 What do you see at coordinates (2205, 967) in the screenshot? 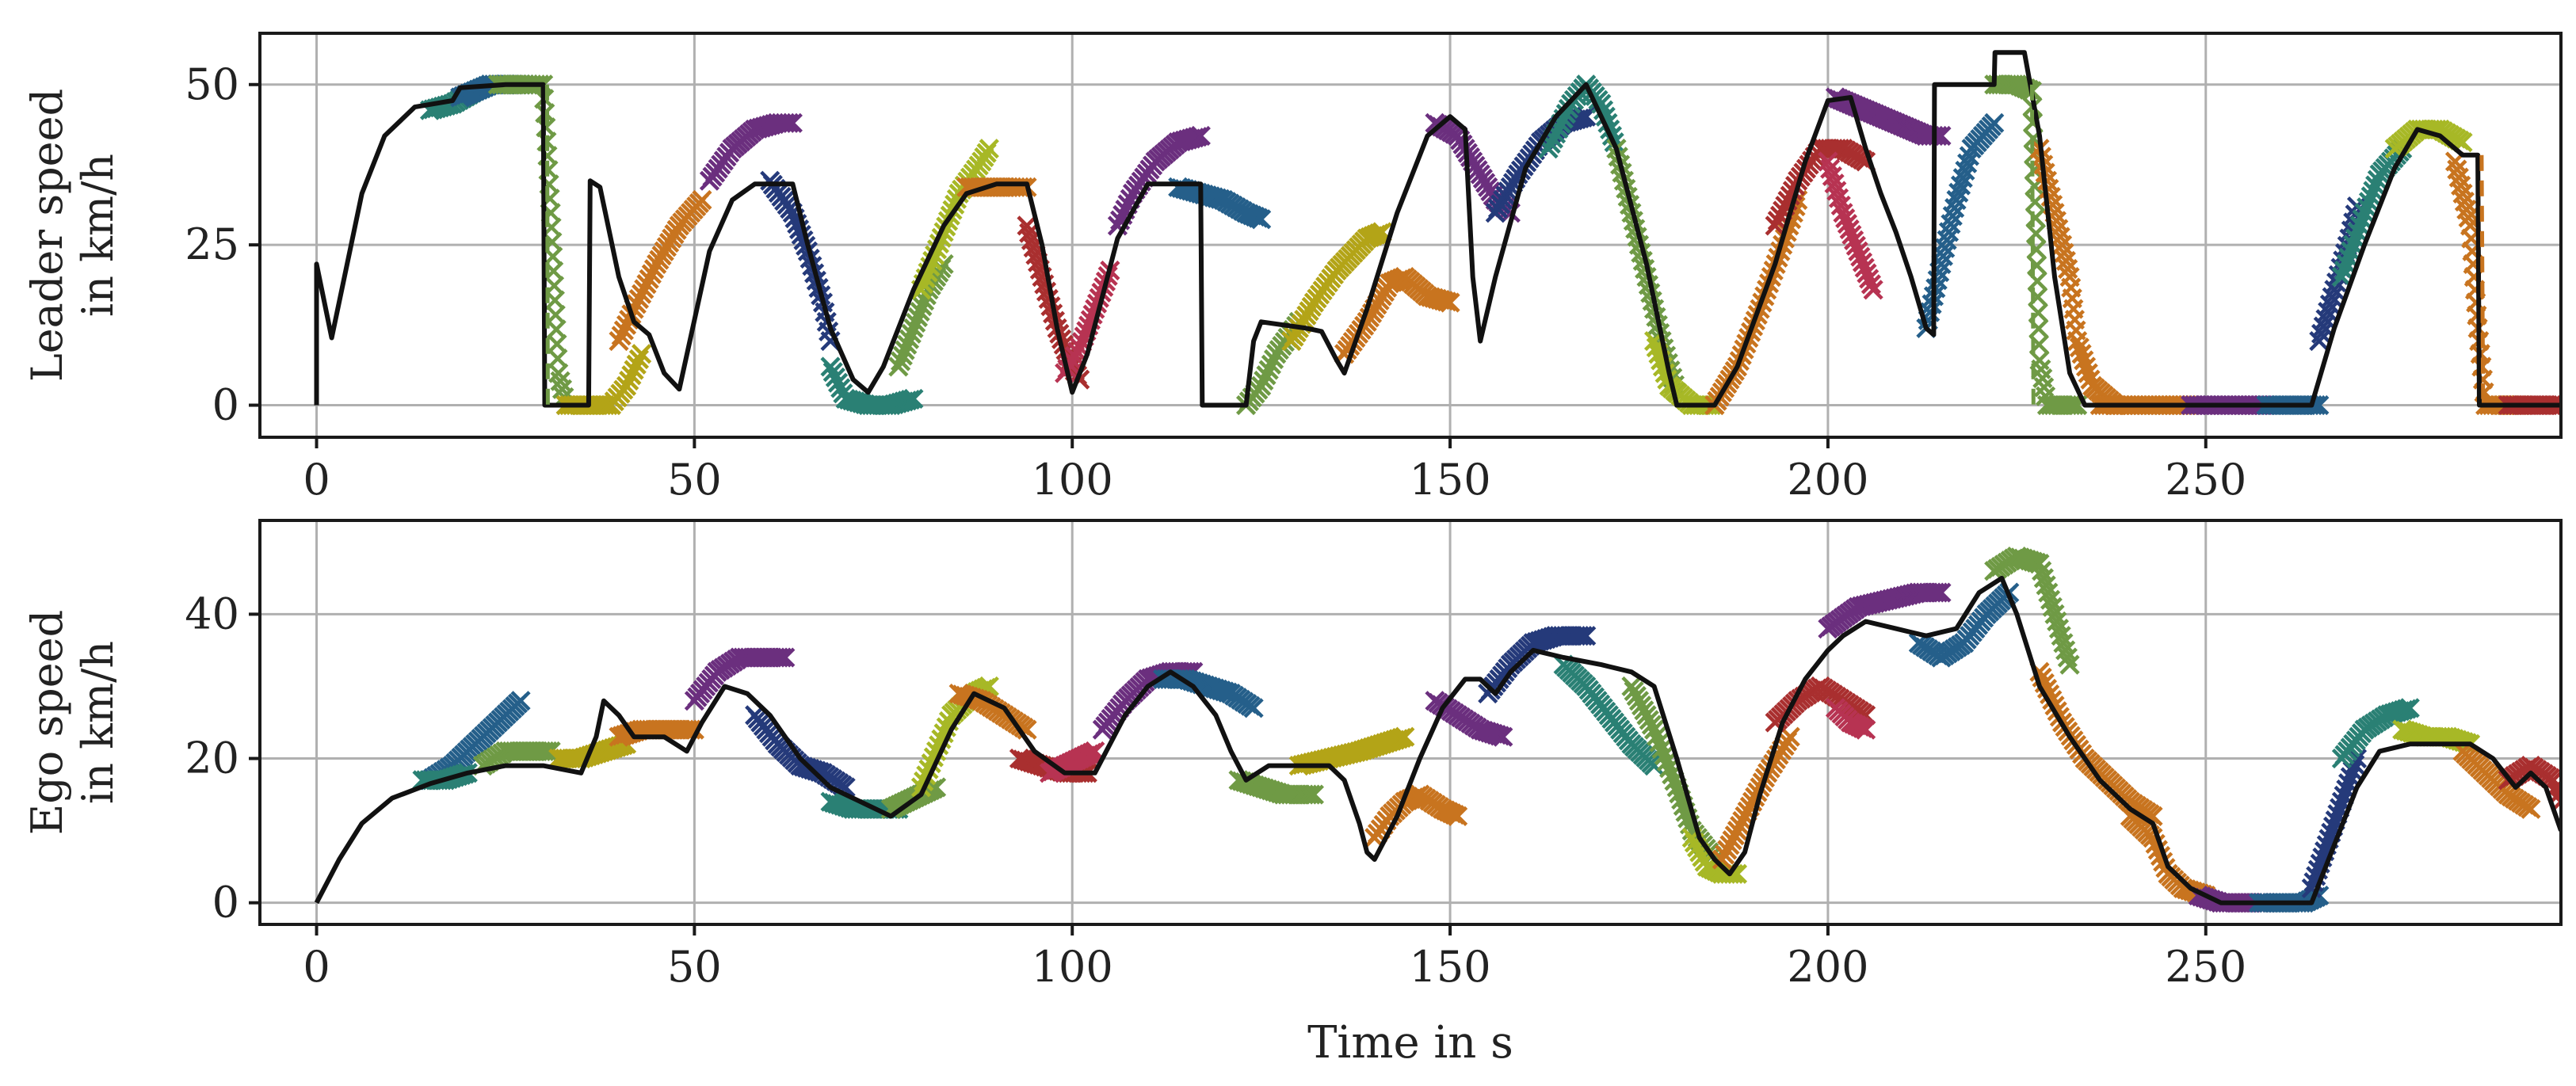
I see `ego-xtick-label-250: 250` at bounding box center [2205, 967].